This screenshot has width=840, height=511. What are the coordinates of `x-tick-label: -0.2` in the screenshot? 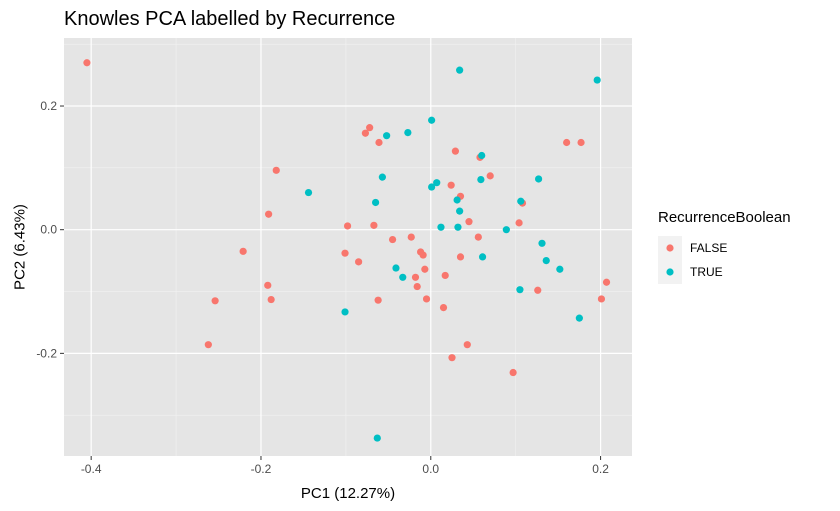 It's located at (261, 469).